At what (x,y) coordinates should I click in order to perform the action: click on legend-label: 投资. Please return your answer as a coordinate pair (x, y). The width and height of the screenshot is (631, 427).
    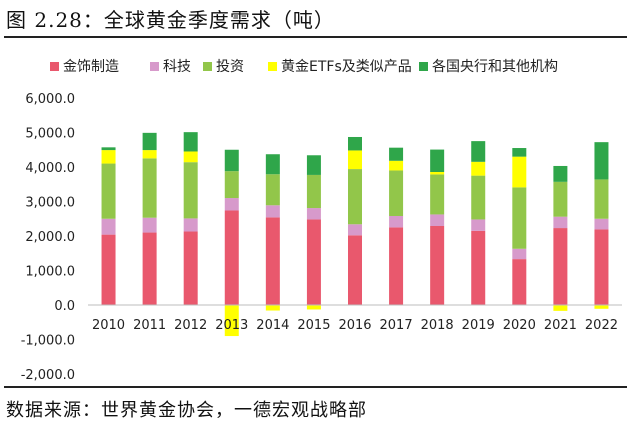
    Looking at the image, I should click on (230, 67).